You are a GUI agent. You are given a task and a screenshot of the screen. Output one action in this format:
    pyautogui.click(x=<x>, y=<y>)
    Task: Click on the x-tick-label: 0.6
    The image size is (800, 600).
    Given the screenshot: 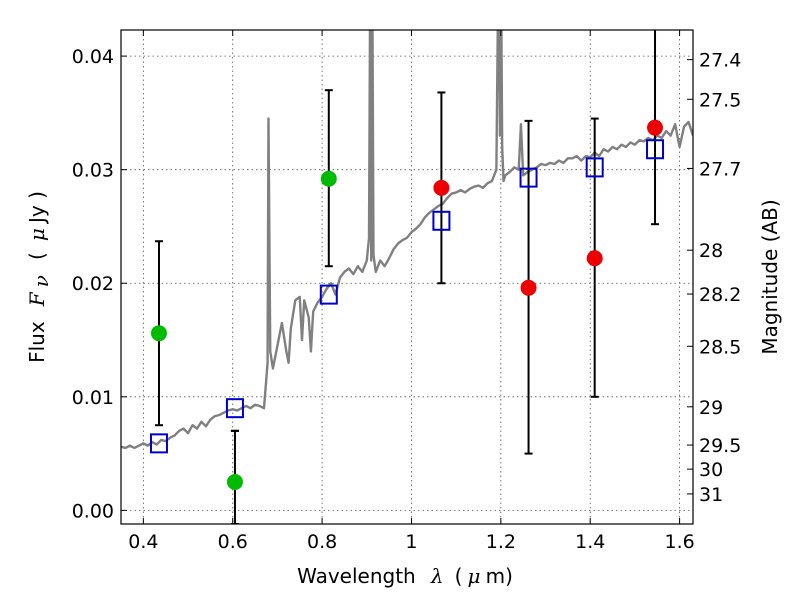 What is the action you would take?
    pyautogui.click(x=233, y=542)
    